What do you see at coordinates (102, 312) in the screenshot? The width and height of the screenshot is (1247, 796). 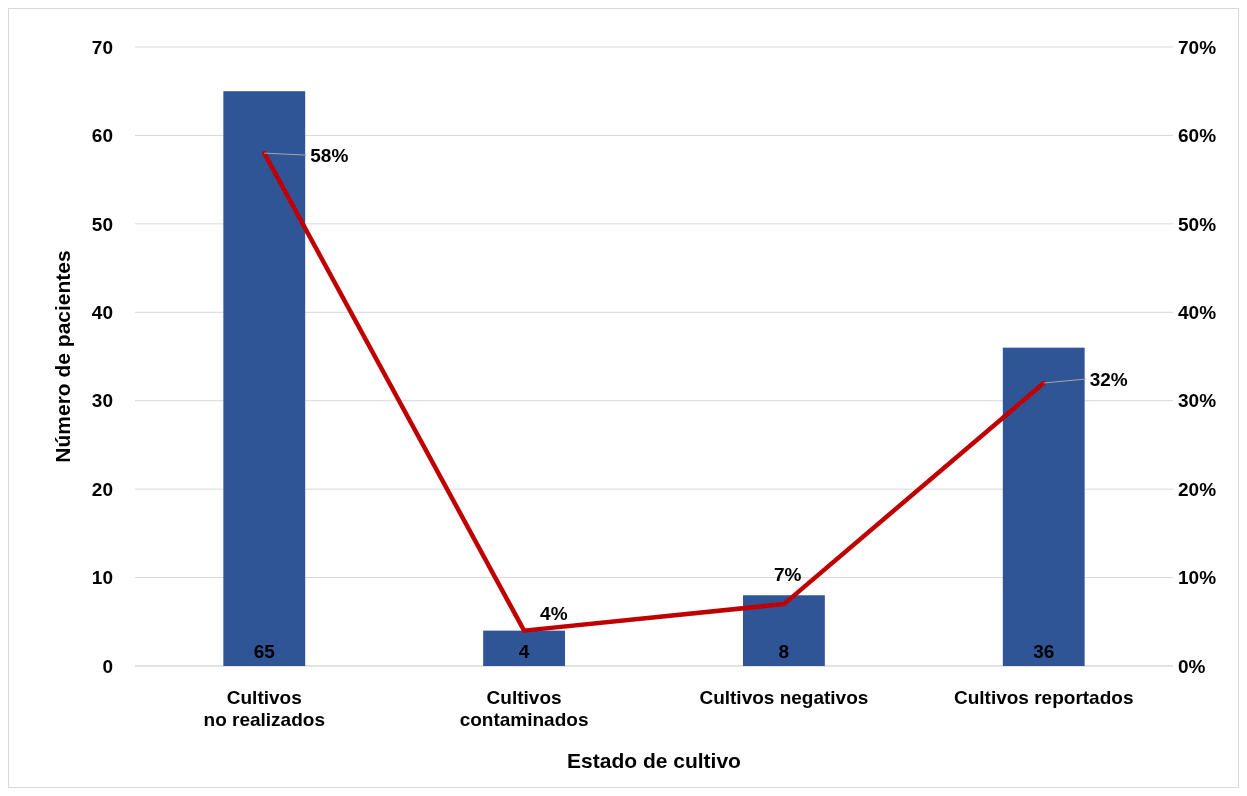 I see `y-tick-label: 40` at bounding box center [102, 312].